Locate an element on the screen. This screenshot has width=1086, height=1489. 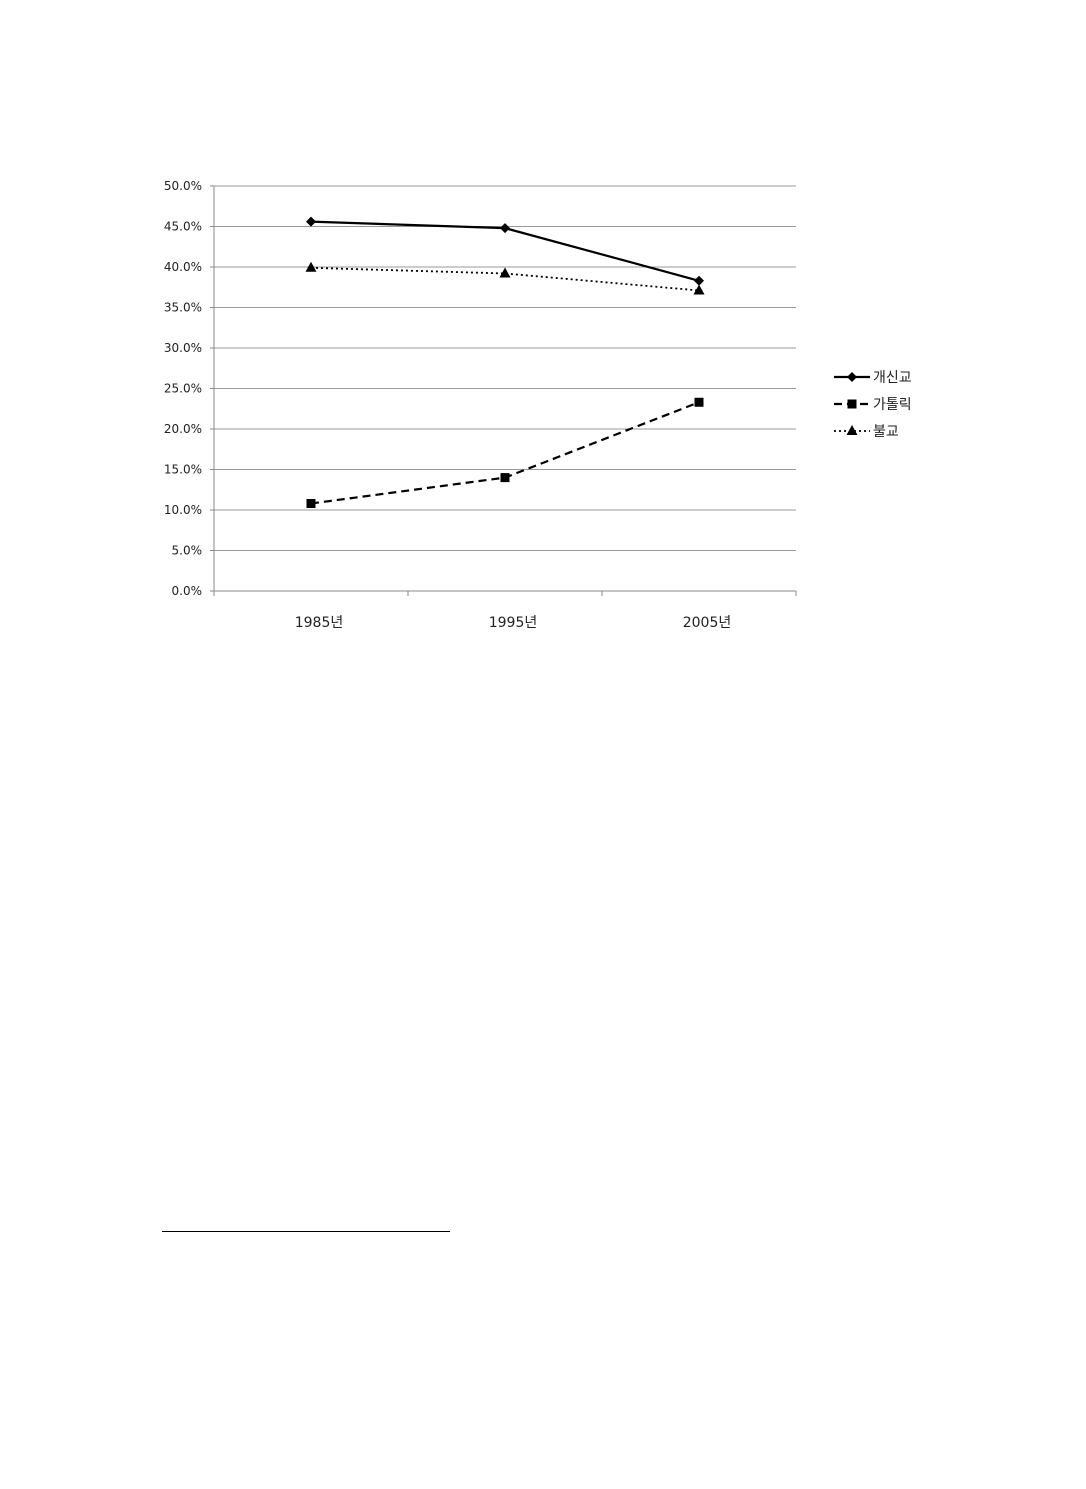
y-tick-label: 25.0% is located at coordinates (183, 389).